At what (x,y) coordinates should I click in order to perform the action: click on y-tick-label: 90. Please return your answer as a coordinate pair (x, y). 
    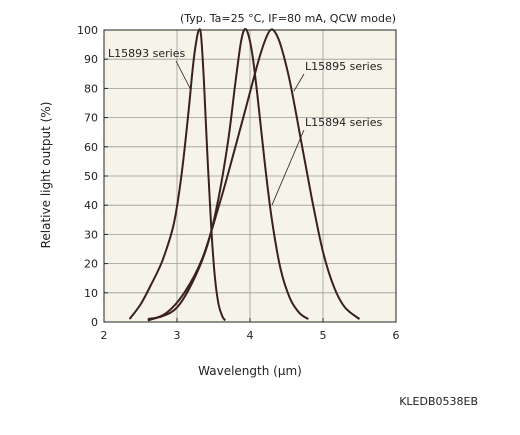
    Looking at the image, I should click on (91, 59).